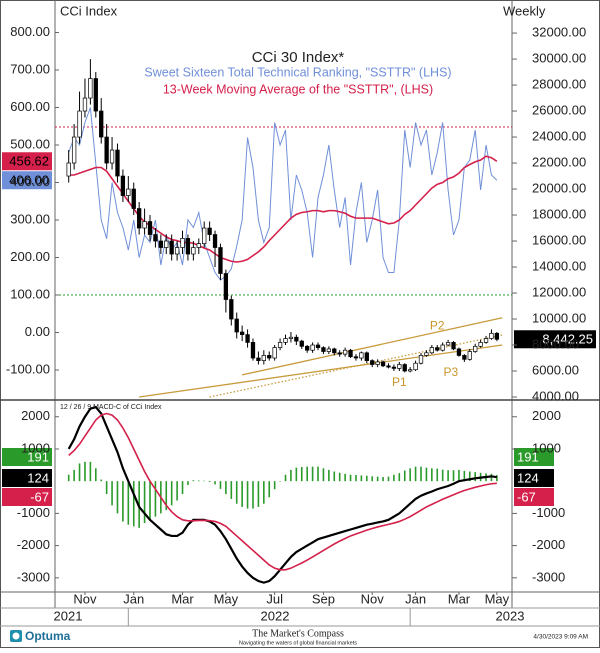 This screenshot has height=653, width=600. What do you see at coordinates (182, 598) in the screenshot?
I see `x-tick-label: Mar` at bounding box center [182, 598].